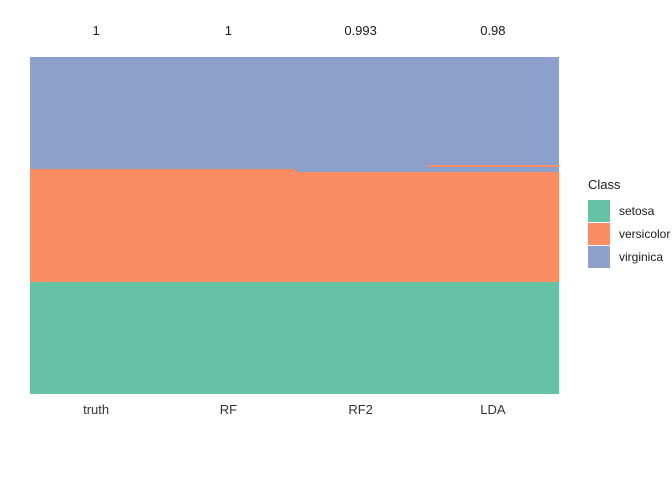  What do you see at coordinates (294, 30) in the screenshot?
I see `accuracy-labels-row: 1 1 0.993 0.98` at bounding box center [294, 30].